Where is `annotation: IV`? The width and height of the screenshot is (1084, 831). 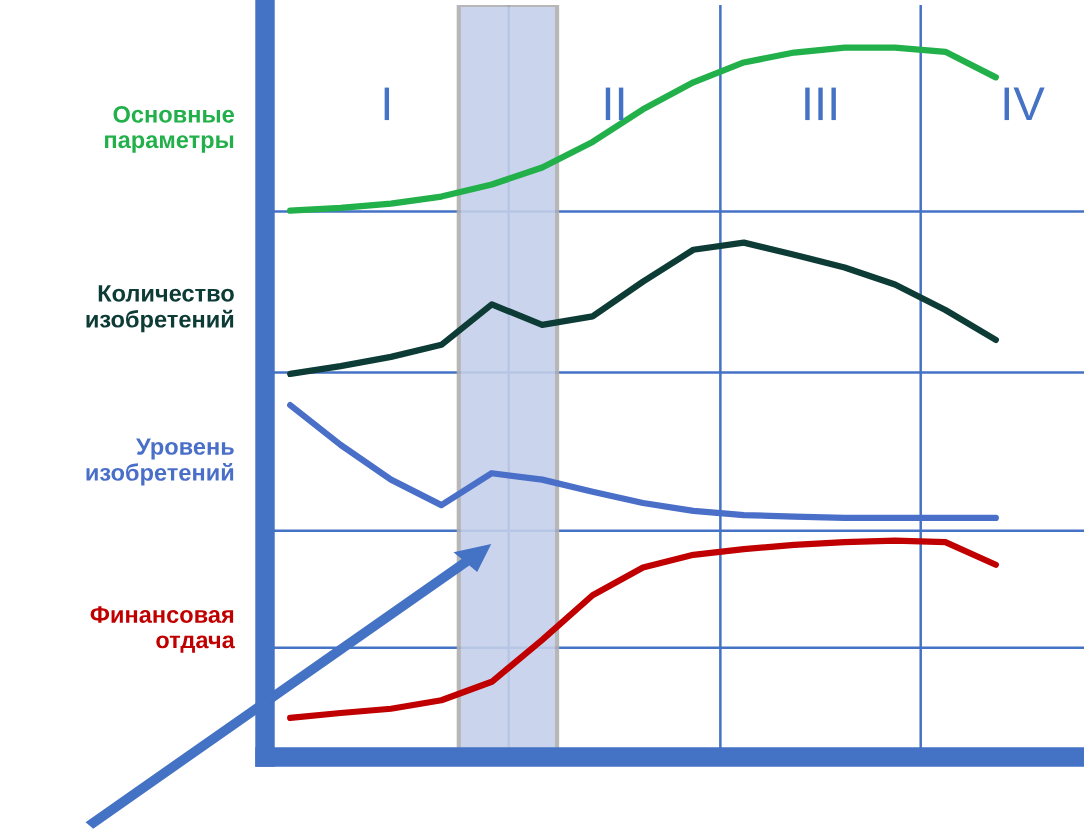 annotation: IV is located at coordinates (1024, 104).